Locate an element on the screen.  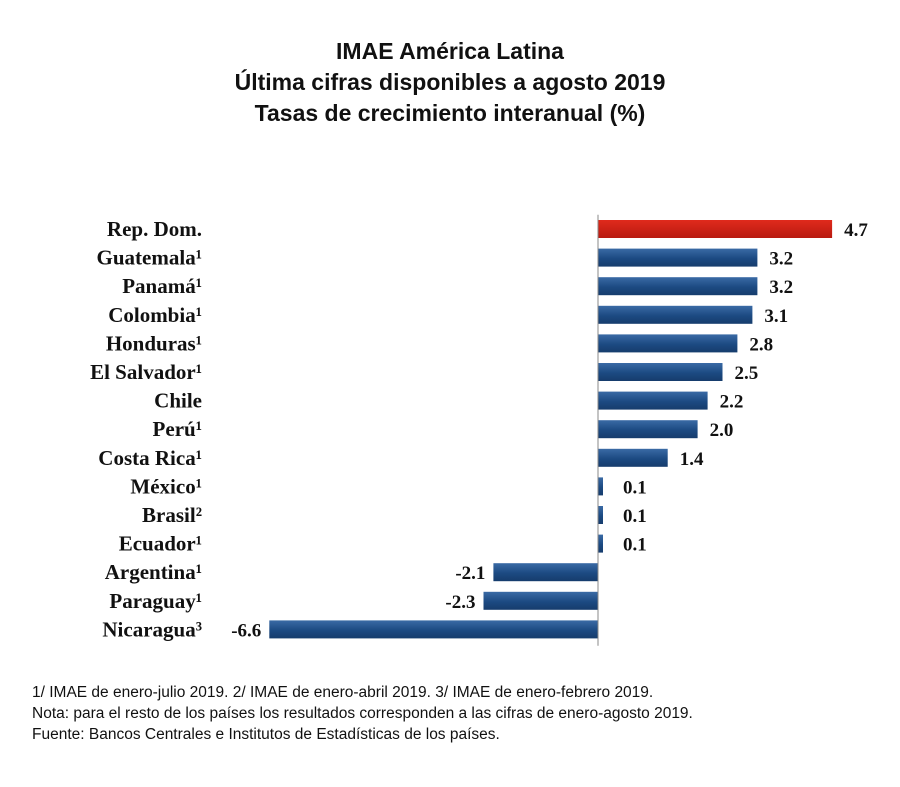
category-label-paraguay: Paraguay¹ is located at coordinates (155, 601).